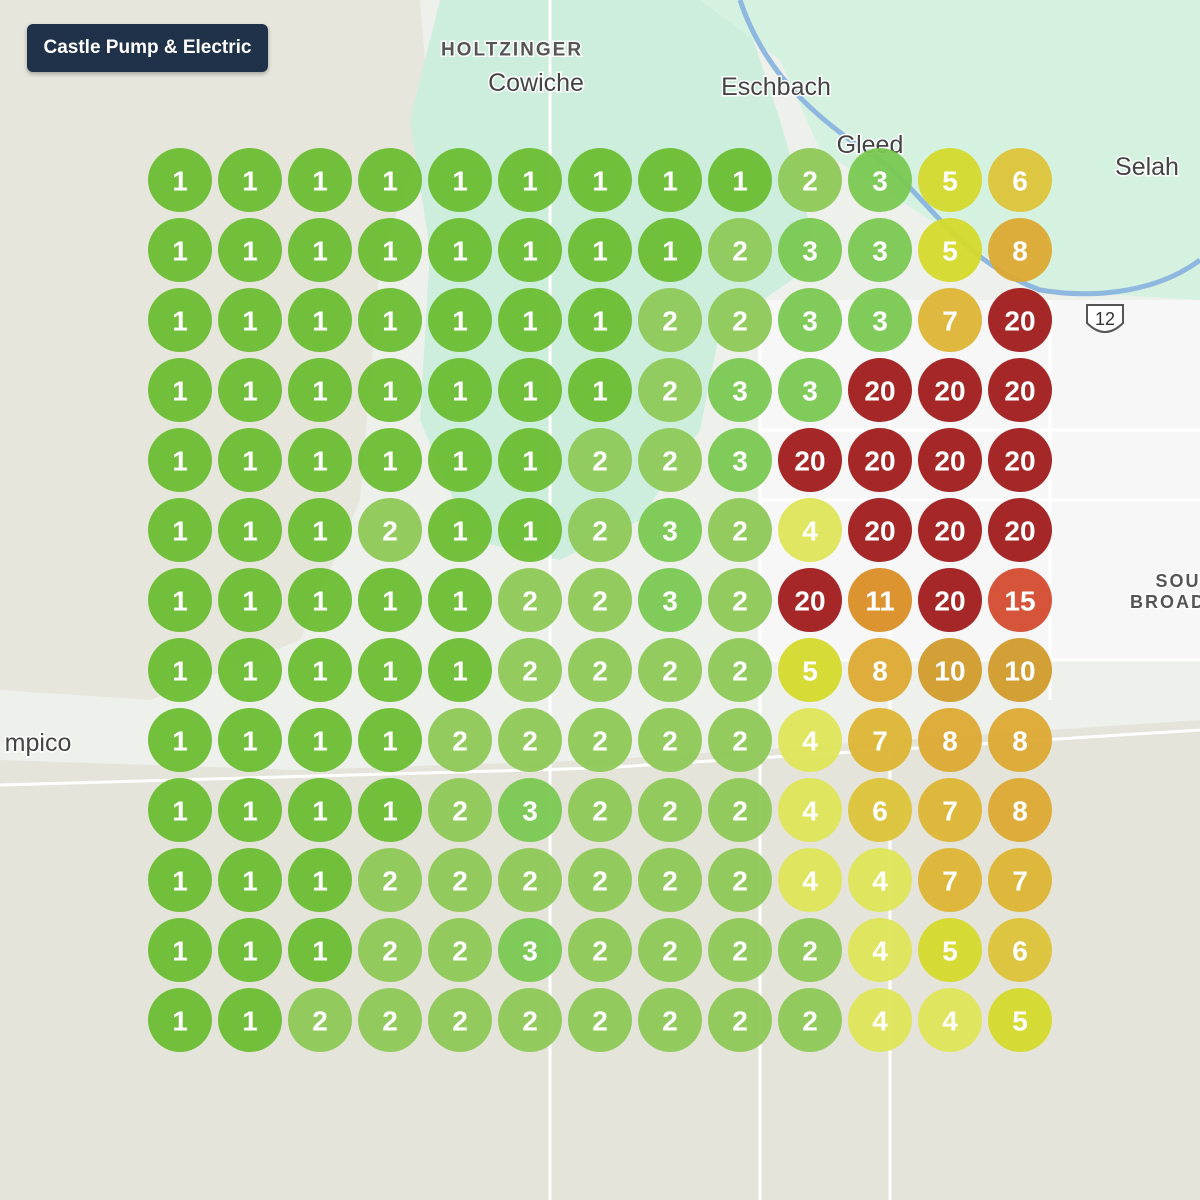  What do you see at coordinates (147, 48) in the screenshot?
I see `business-badge: Castle Pump & Electric` at bounding box center [147, 48].